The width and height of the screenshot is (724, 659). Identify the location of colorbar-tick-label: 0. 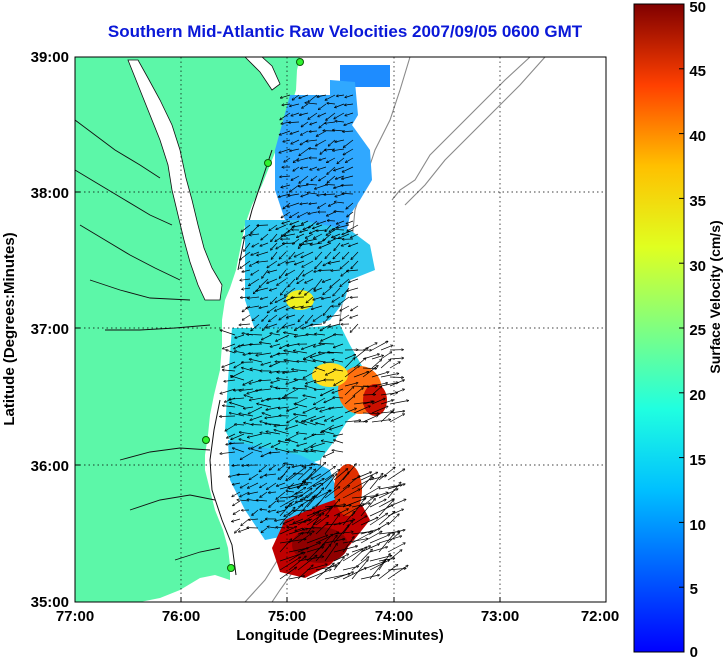
(694, 651).